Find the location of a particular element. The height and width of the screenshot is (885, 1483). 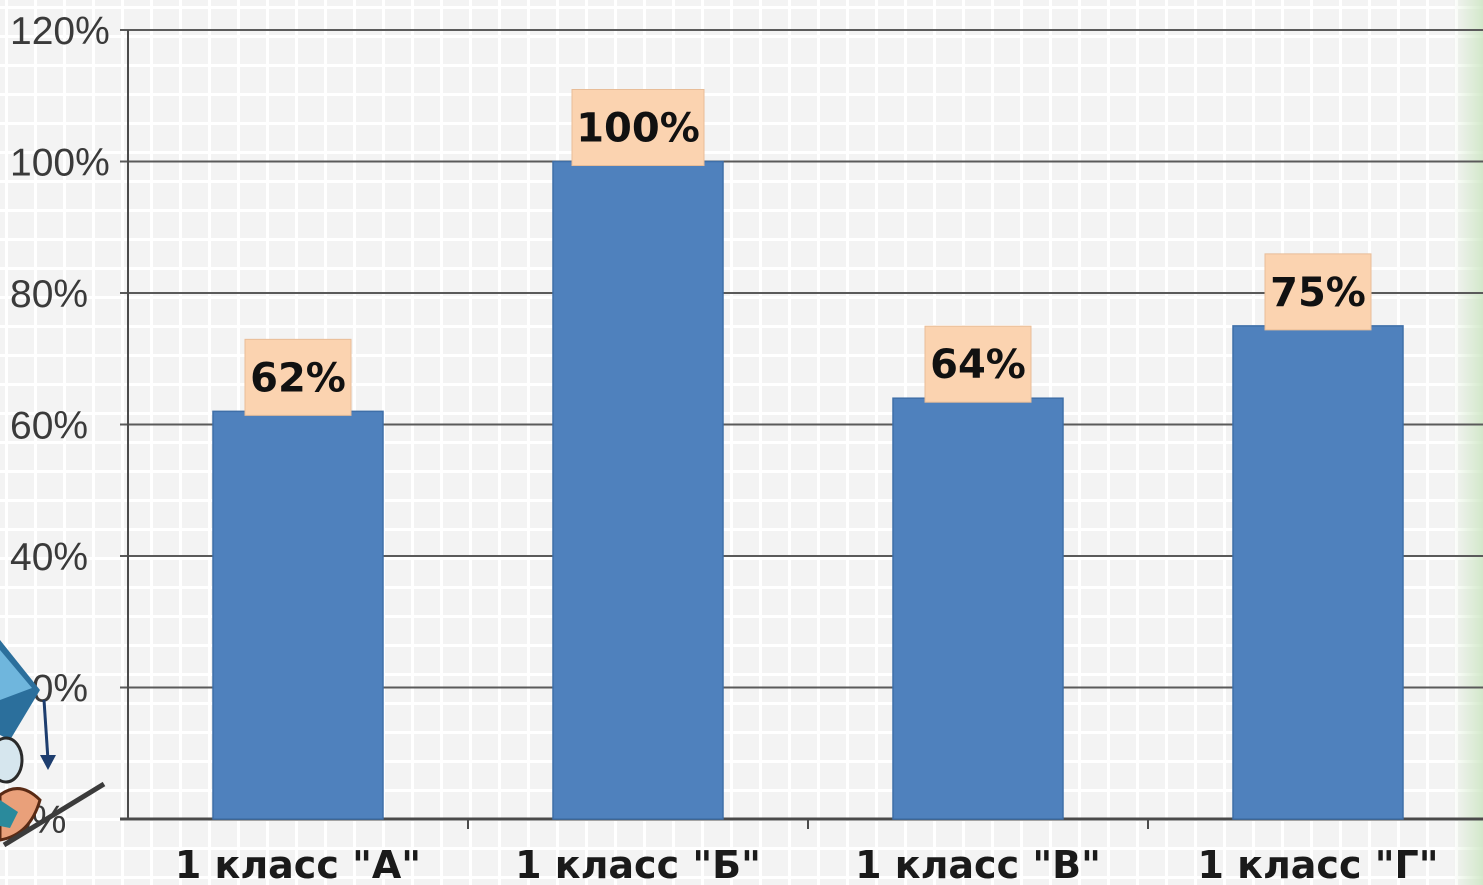

data-label: 62% is located at coordinates (298, 378).